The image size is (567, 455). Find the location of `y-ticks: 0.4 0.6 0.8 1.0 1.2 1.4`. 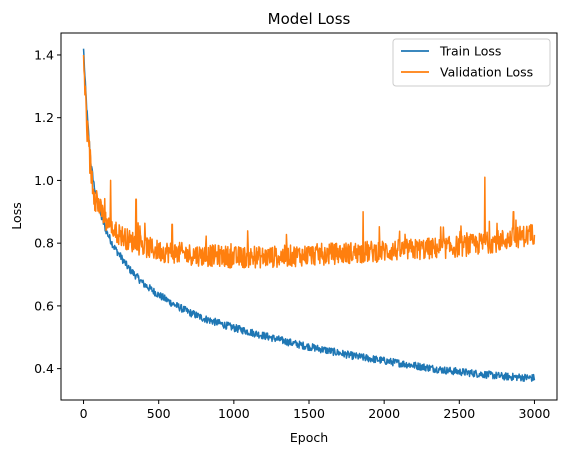

y-ticks: 0.4 0.6 0.8 1.0 1.2 1.4 is located at coordinates (47, 211).